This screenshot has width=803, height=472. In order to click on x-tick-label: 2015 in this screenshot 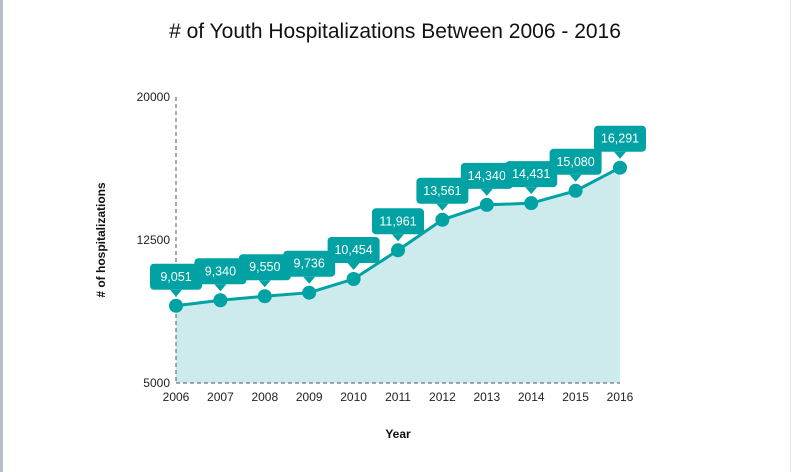, I will do `click(575, 397)`.